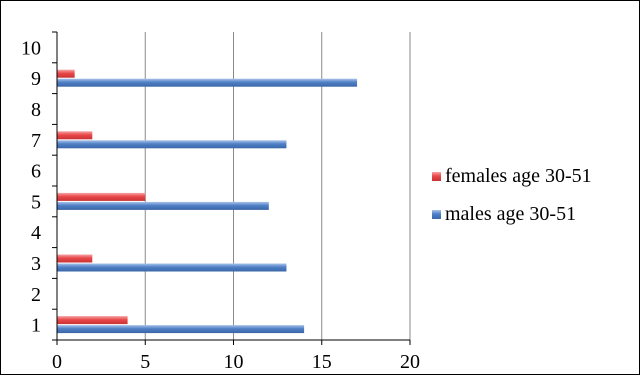  I want to click on x-tick-label: 0, so click(57, 362).